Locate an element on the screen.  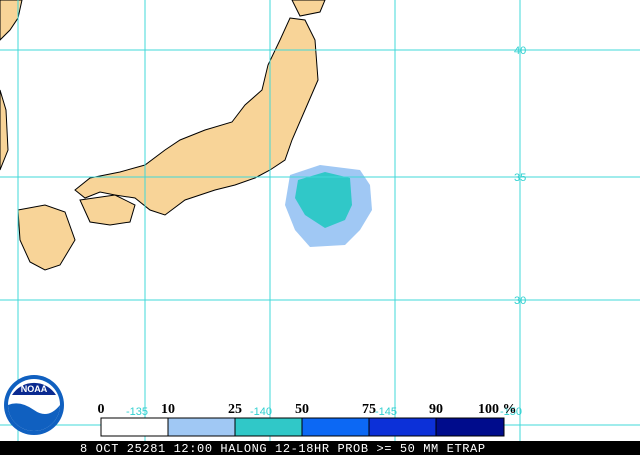
footer-bar is located at coordinates (320, 448).